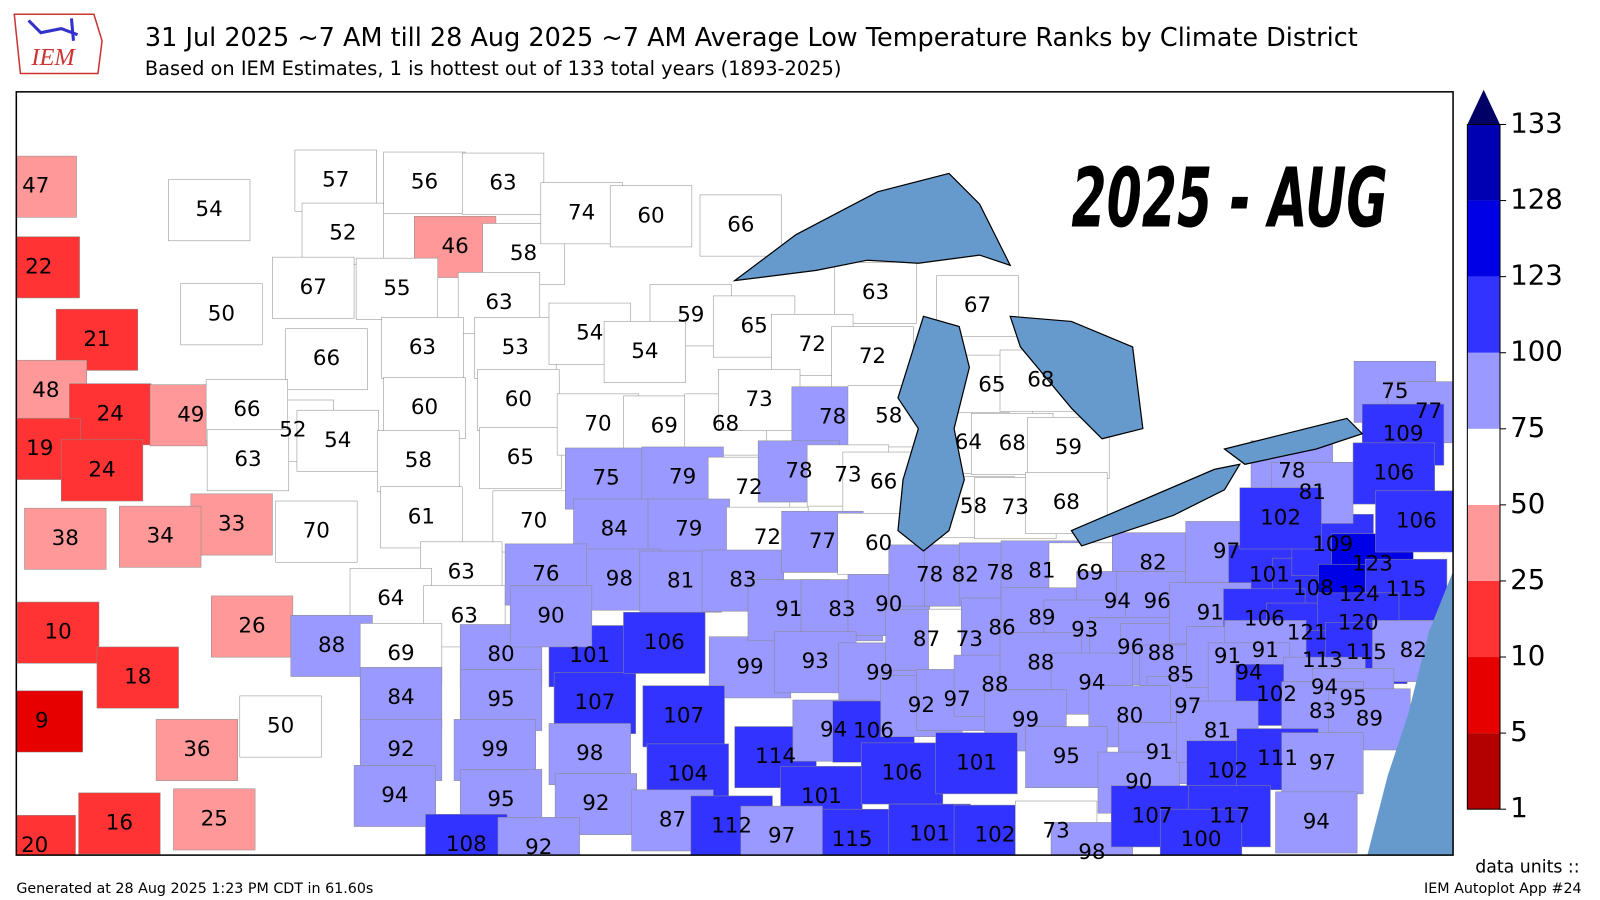 This screenshot has width=1600, height=900. I want to click on logo-text: IEM, so click(53, 57).